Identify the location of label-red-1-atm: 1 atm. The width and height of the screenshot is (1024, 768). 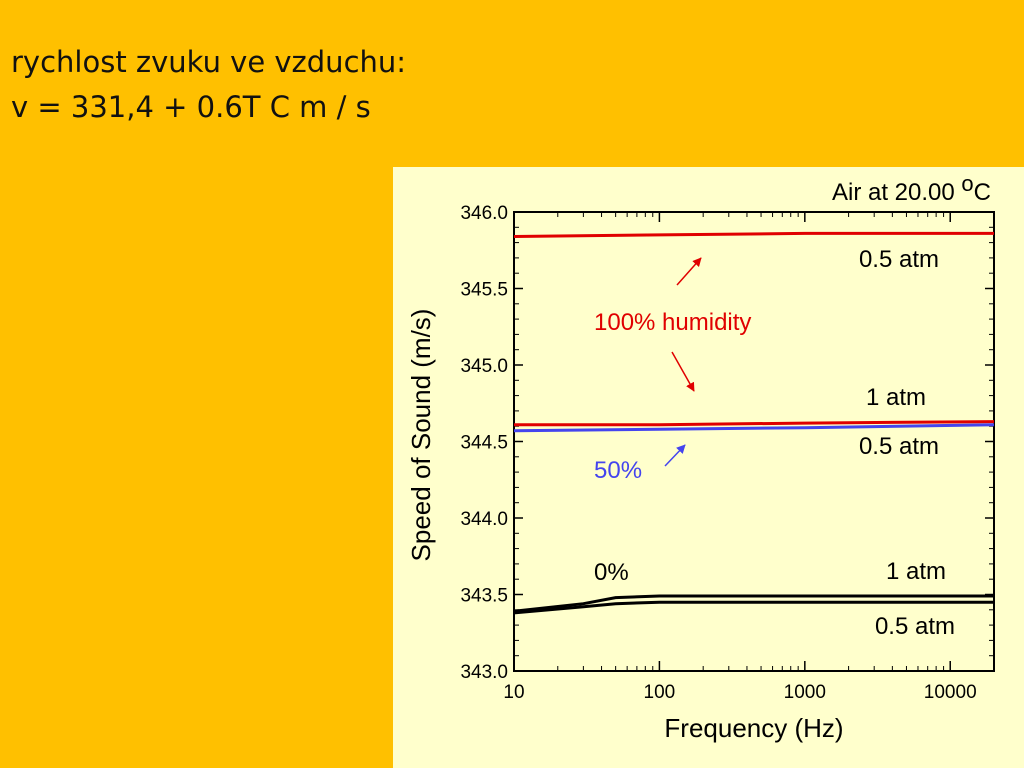
(896, 397).